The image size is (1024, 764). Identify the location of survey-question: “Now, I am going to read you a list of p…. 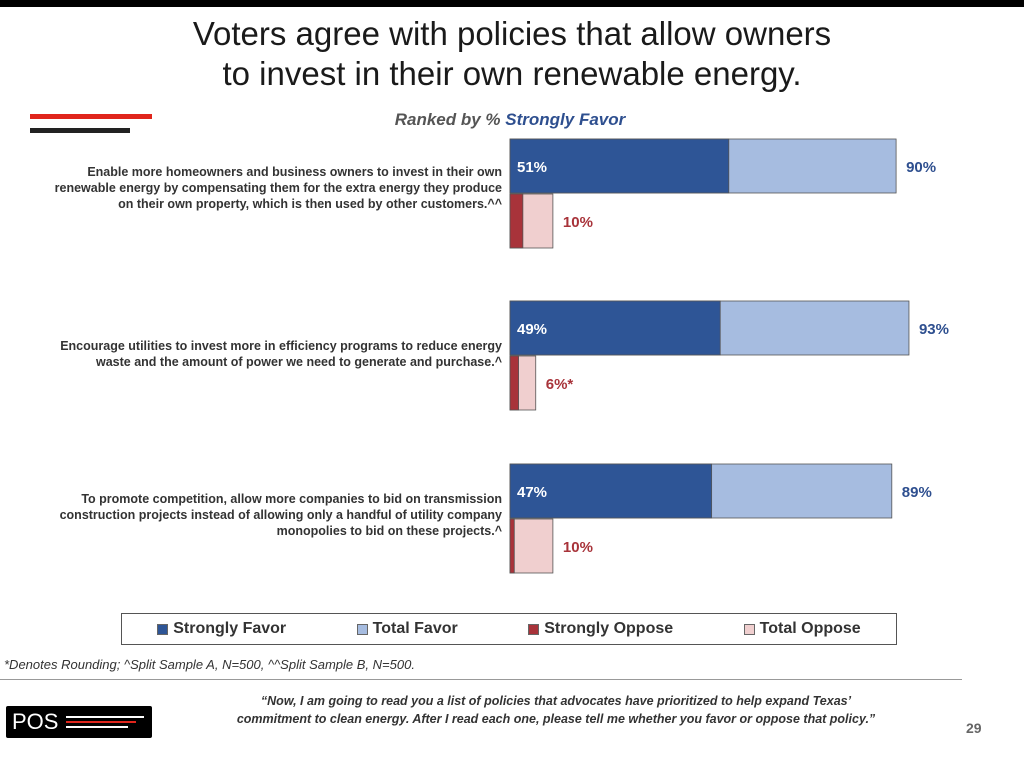
(556, 710).